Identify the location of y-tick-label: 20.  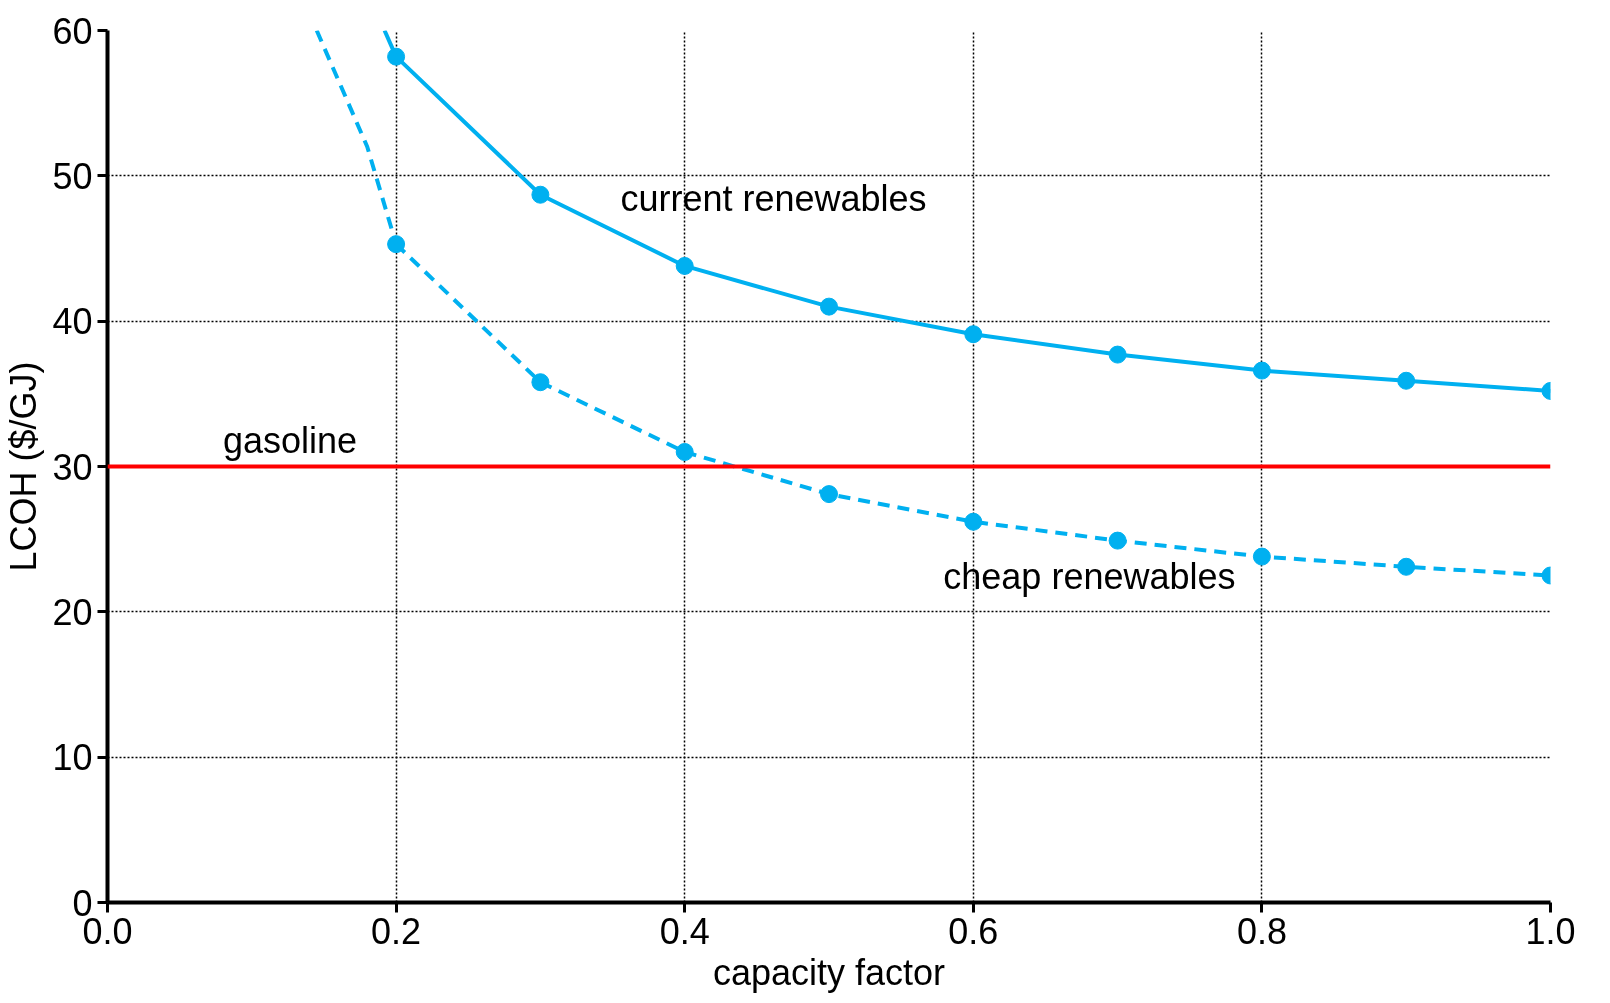
(72, 612).